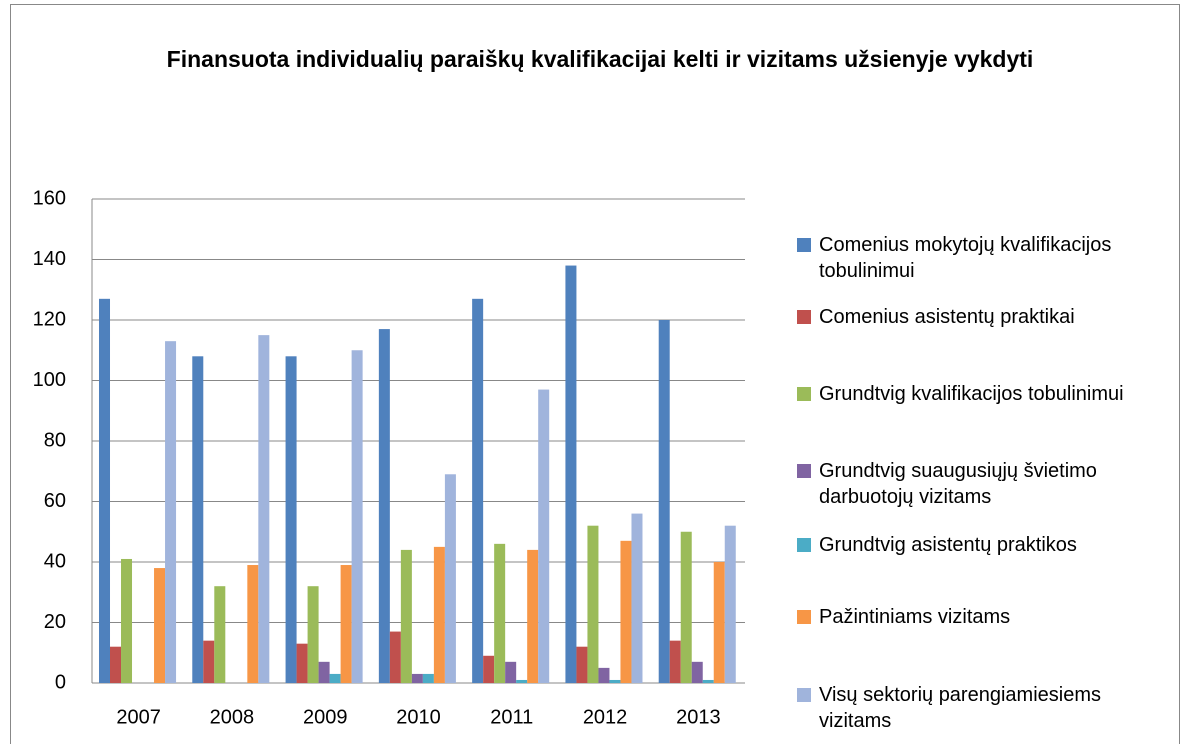  I want to click on legend-item: Grundtvig asistentų praktikos, so click(987, 545).